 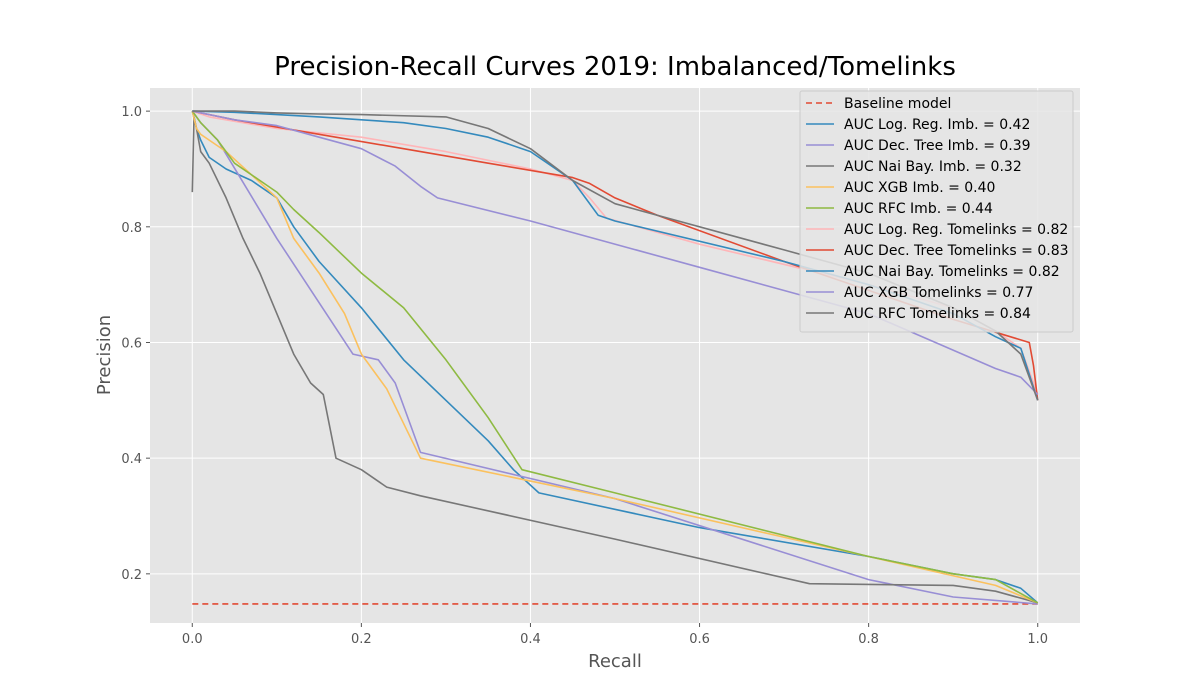 What do you see at coordinates (938, 293) in the screenshot?
I see `legend-label: AUC XGB Tomelinks = 0.77` at bounding box center [938, 293].